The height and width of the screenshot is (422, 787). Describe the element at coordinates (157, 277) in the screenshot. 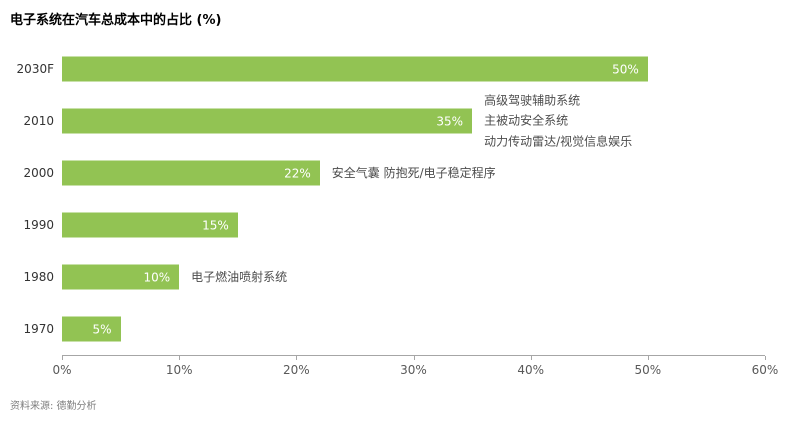

I see `bar-value-label: 10%` at that location.